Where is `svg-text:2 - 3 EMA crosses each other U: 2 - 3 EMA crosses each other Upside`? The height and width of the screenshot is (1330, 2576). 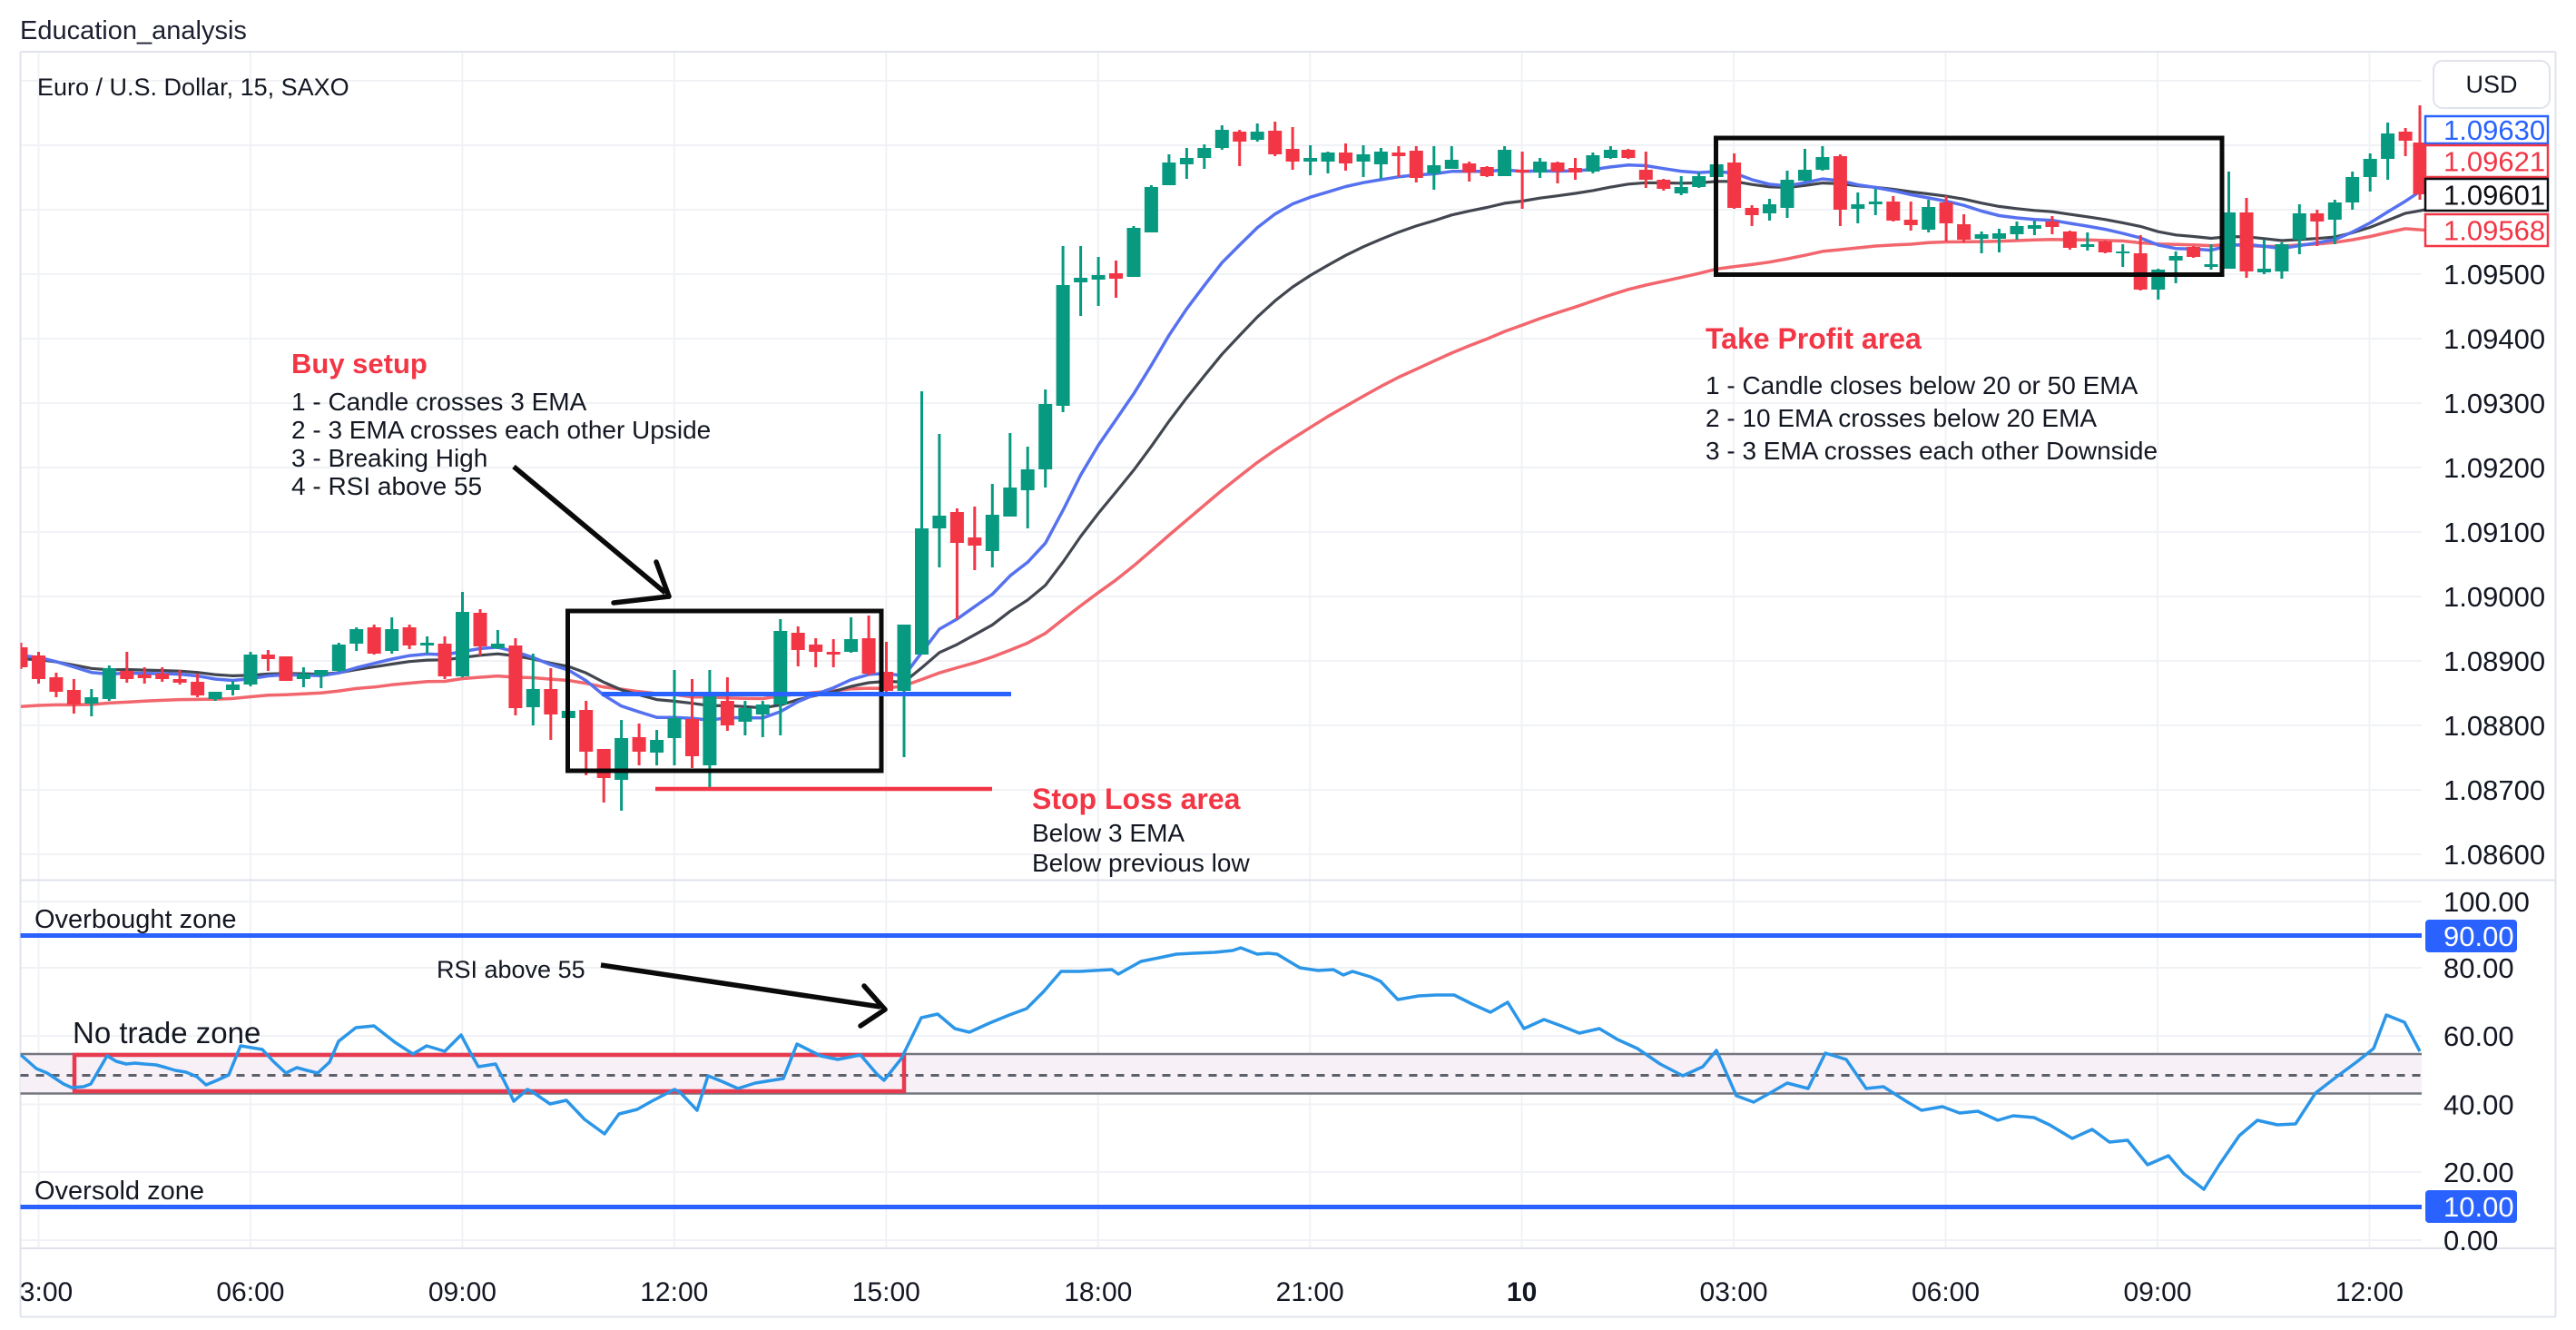 svg-text:2 - 3 EMA crosses each other U: 2 - 3 EMA crosses each other Upside is located at coordinates (501, 430).